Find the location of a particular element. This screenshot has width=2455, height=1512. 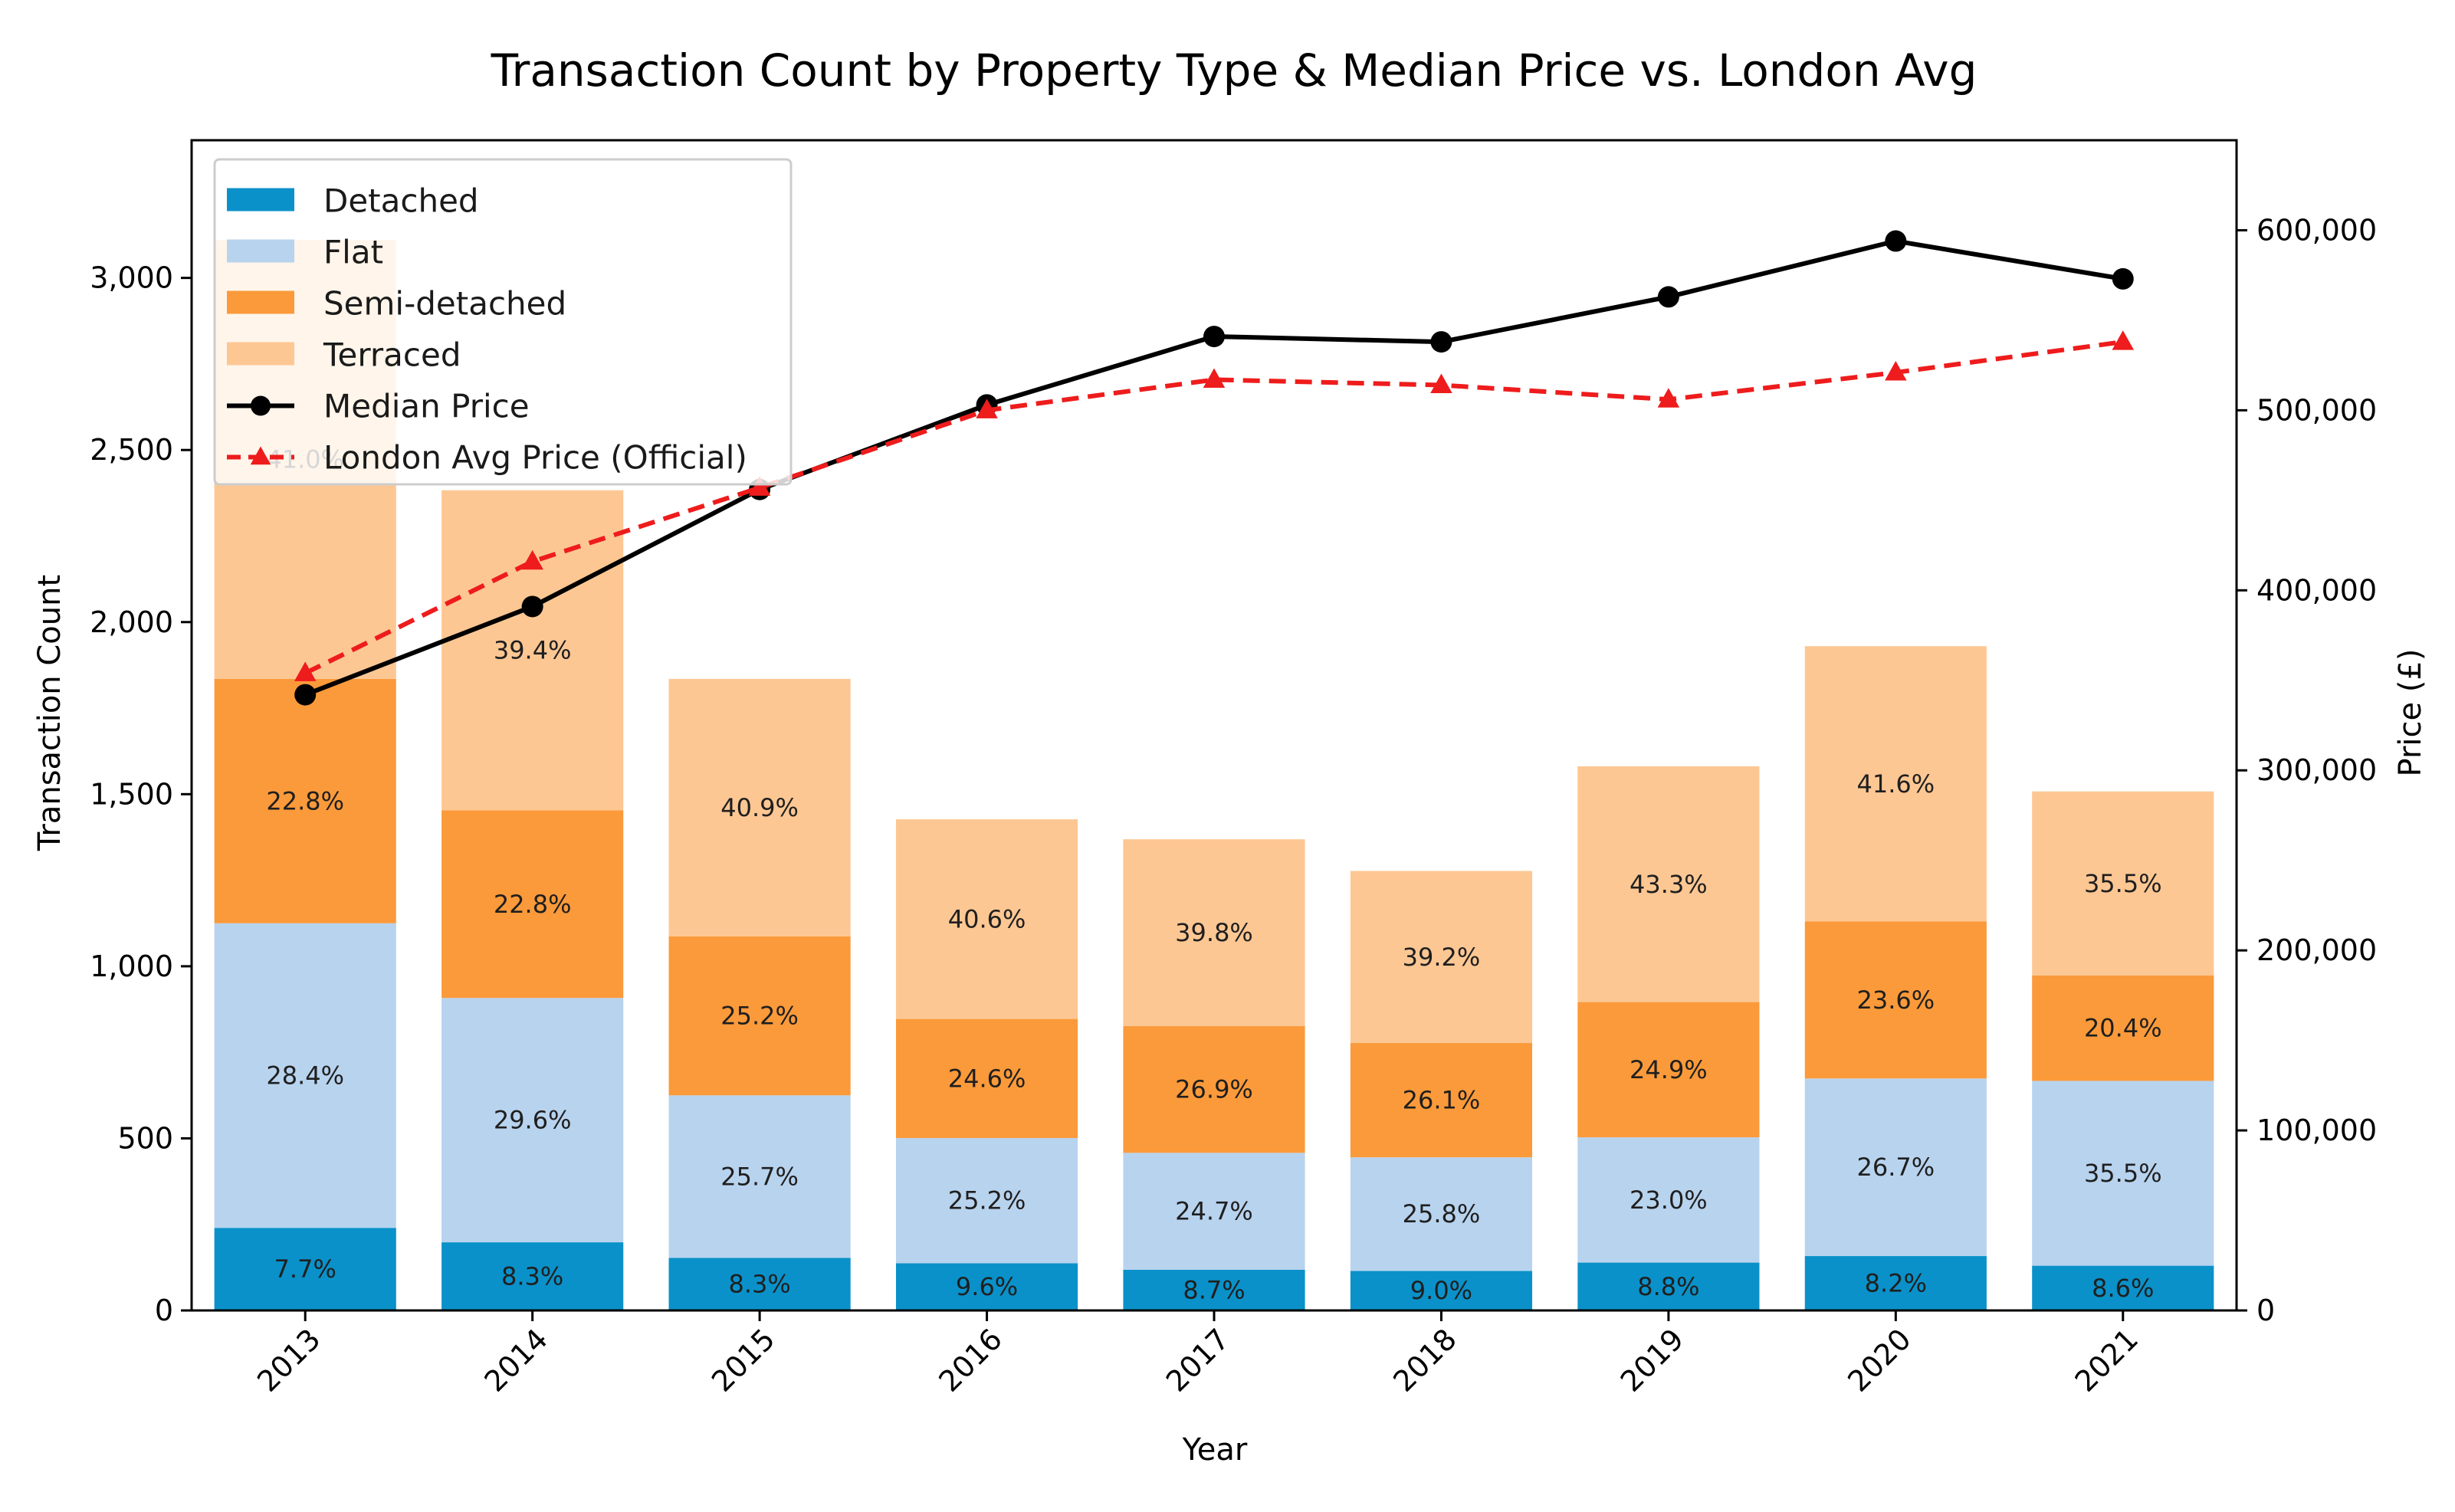

legend-swatch-semi-detached is located at coordinates (260, 302).